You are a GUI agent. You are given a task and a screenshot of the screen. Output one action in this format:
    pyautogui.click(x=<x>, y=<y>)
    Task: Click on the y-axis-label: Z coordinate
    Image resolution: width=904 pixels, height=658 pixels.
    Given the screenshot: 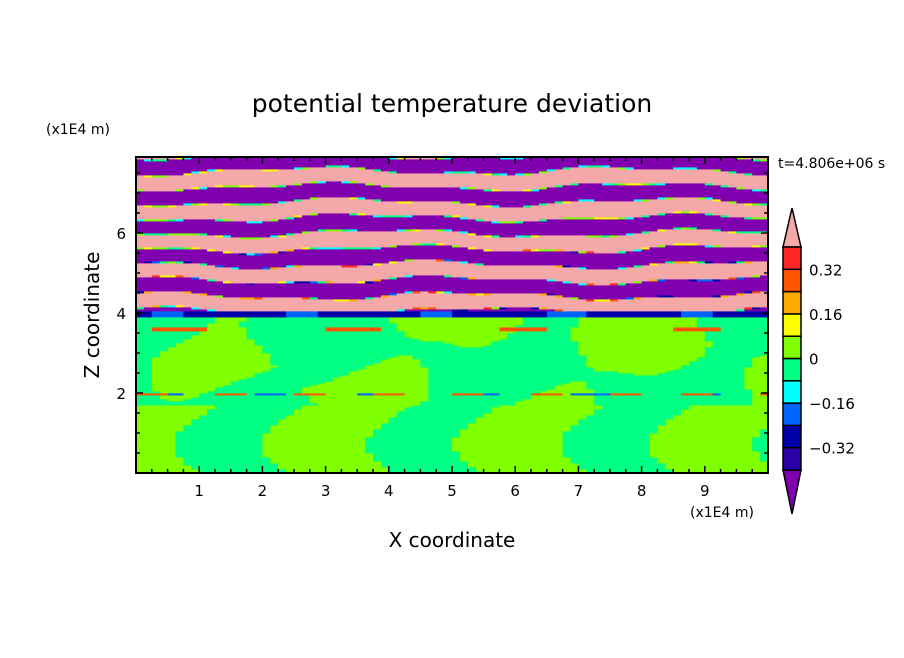 What is the action you would take?
    pyautogui.click(x=92, y=315)
    